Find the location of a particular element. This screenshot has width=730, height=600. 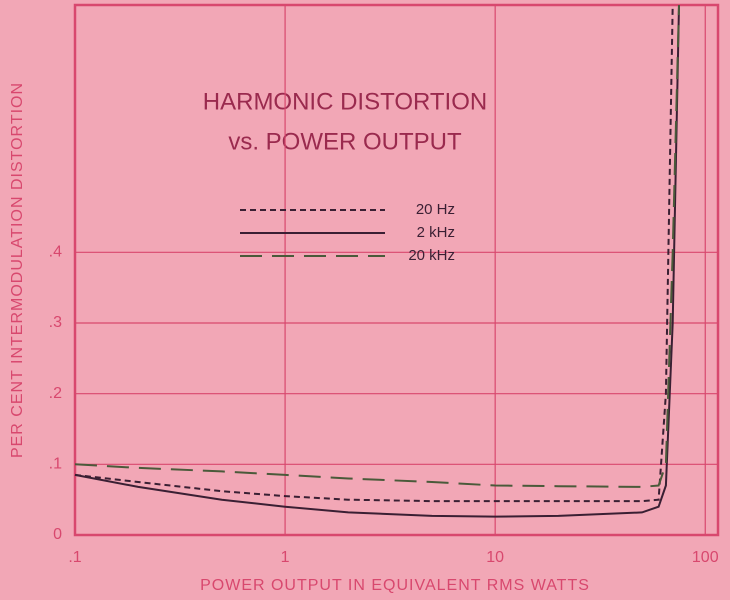

chart-title: HARMONIC DISTORTION is located at coordinates (345, 101).